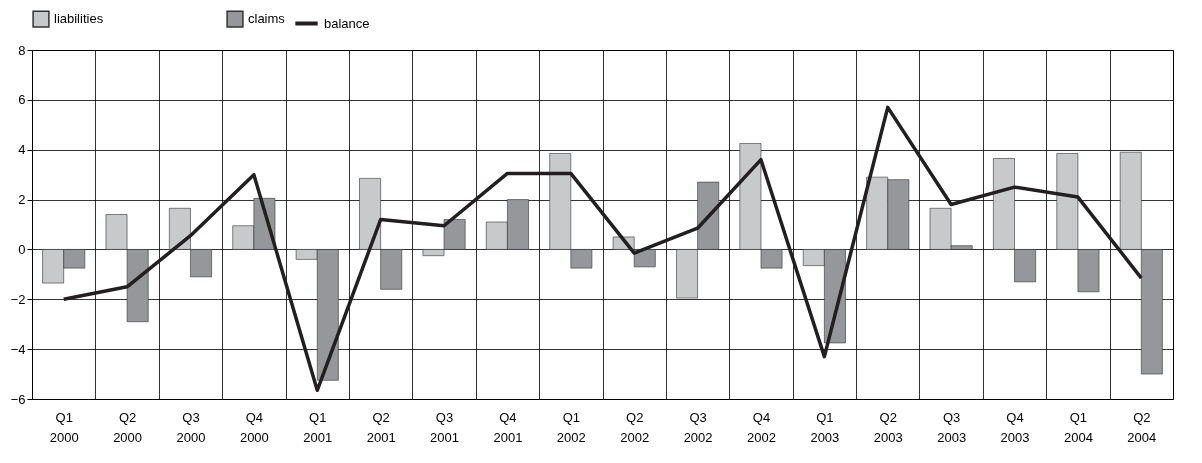 The image size is (1202, 463). Describe the element at coordinates (267, 19) in the screenshot. I see `legend-label: claims` at that location.